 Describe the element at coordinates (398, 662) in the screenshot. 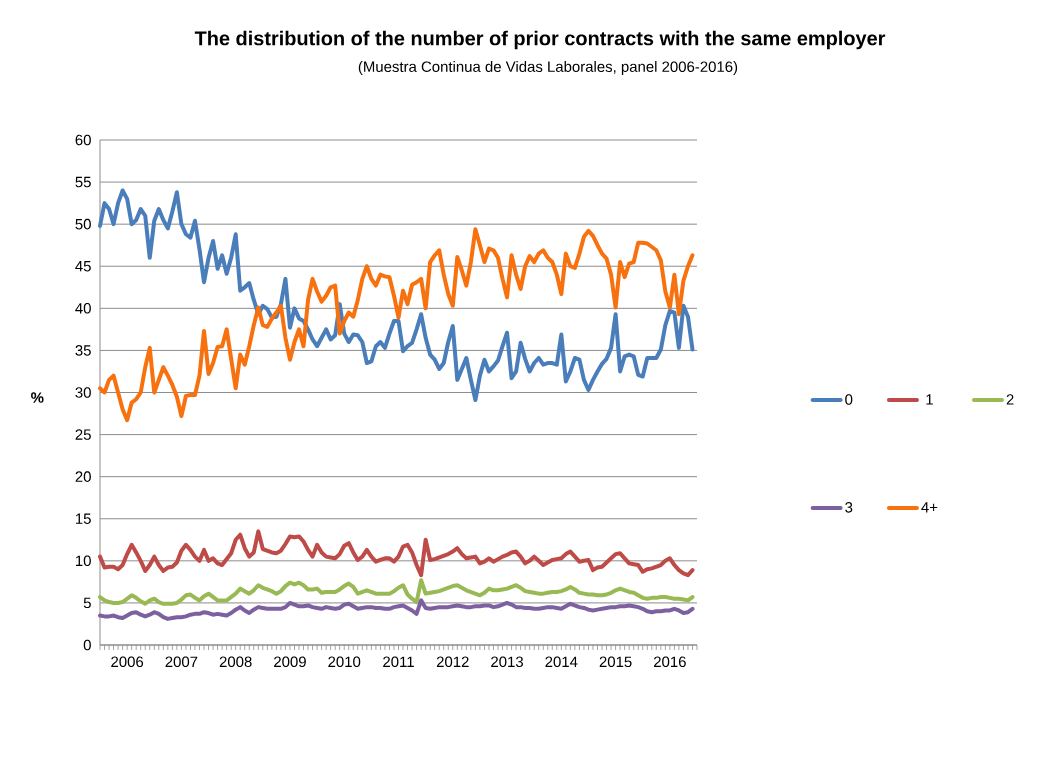

I see `x-tick-label: 2011` at that location.